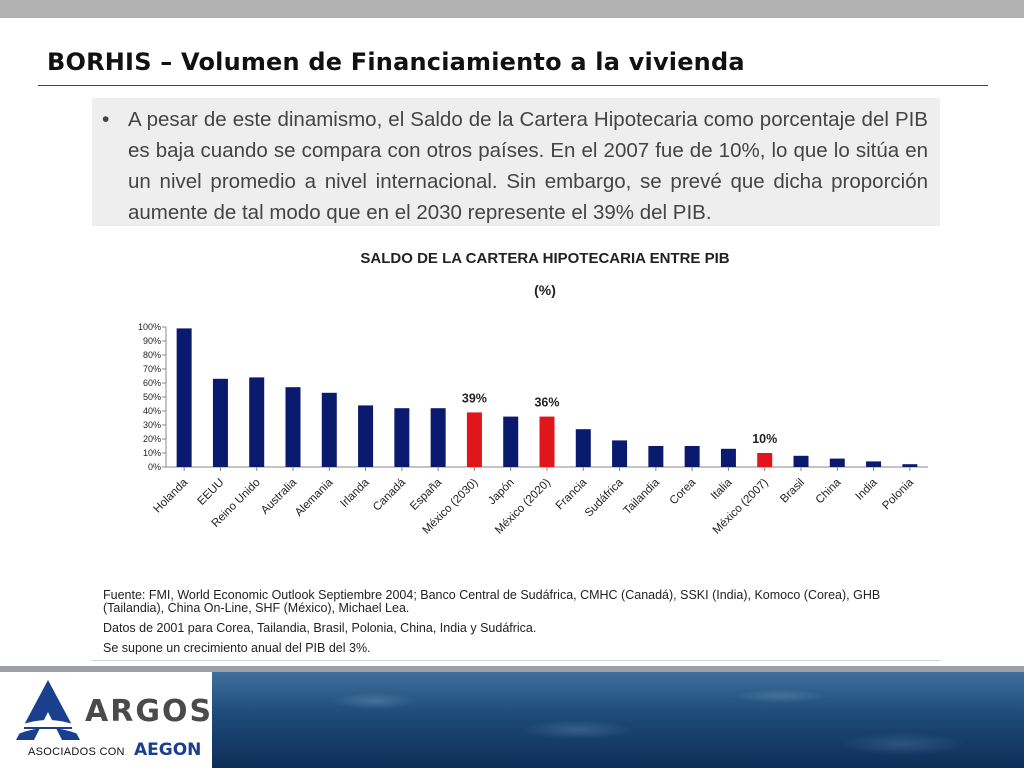 Image resolution: width=1024 pixels, height=768 pixels. What do you see at coordinates (792, 491) in the screenshot?
I see `category-label: Brasil` at bounding box center [792, 491].